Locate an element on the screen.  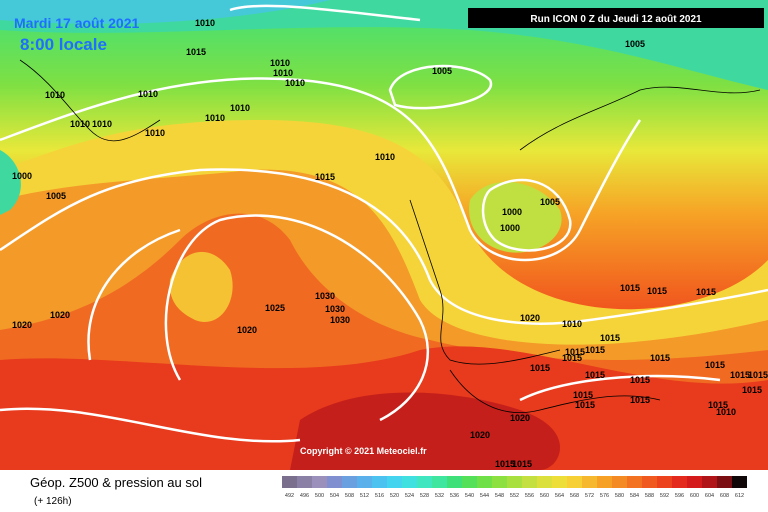
legend-level: 572 is located at coordinates (589, 496).